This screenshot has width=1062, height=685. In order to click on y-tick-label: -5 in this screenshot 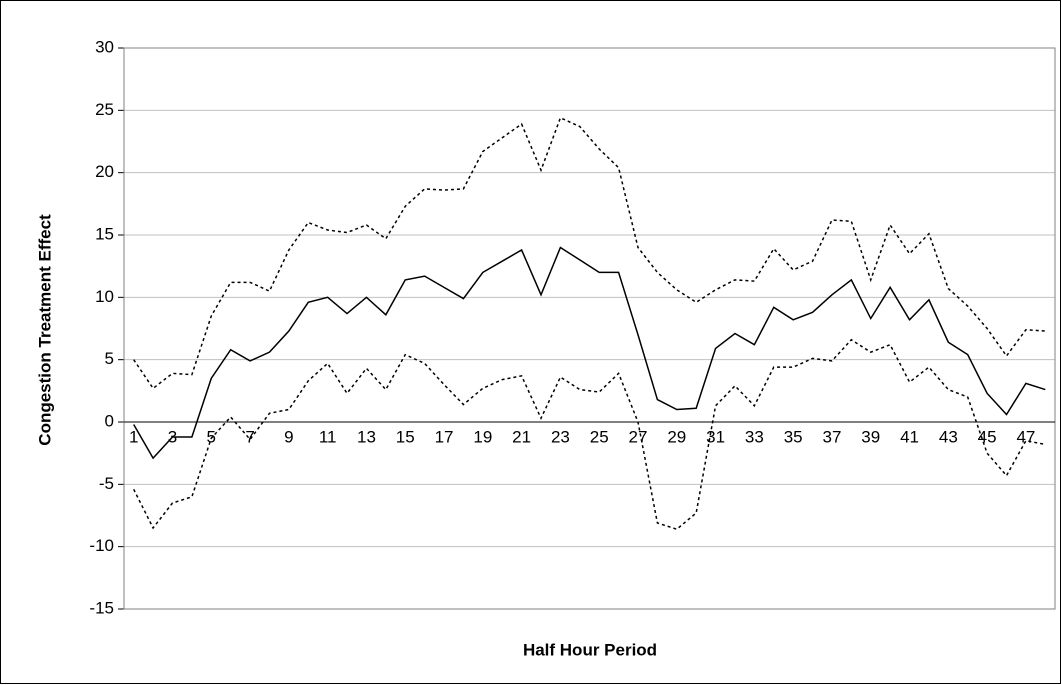, I will do `click(106, 483)`.